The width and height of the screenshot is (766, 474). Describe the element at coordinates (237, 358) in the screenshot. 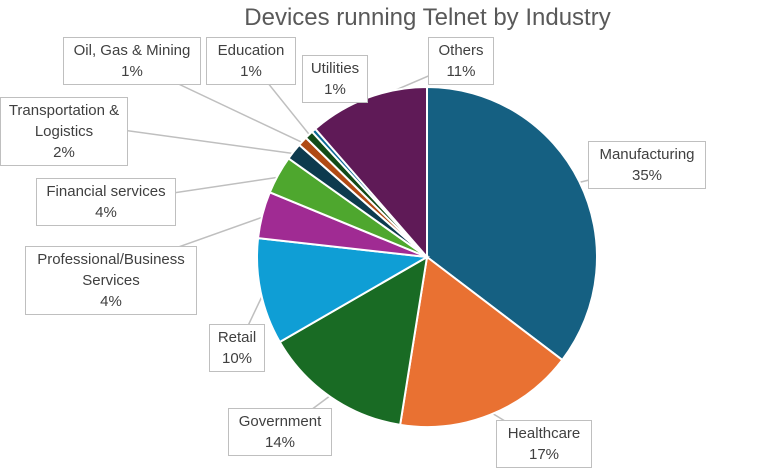

I see `slice-percent: 10%` at that location.